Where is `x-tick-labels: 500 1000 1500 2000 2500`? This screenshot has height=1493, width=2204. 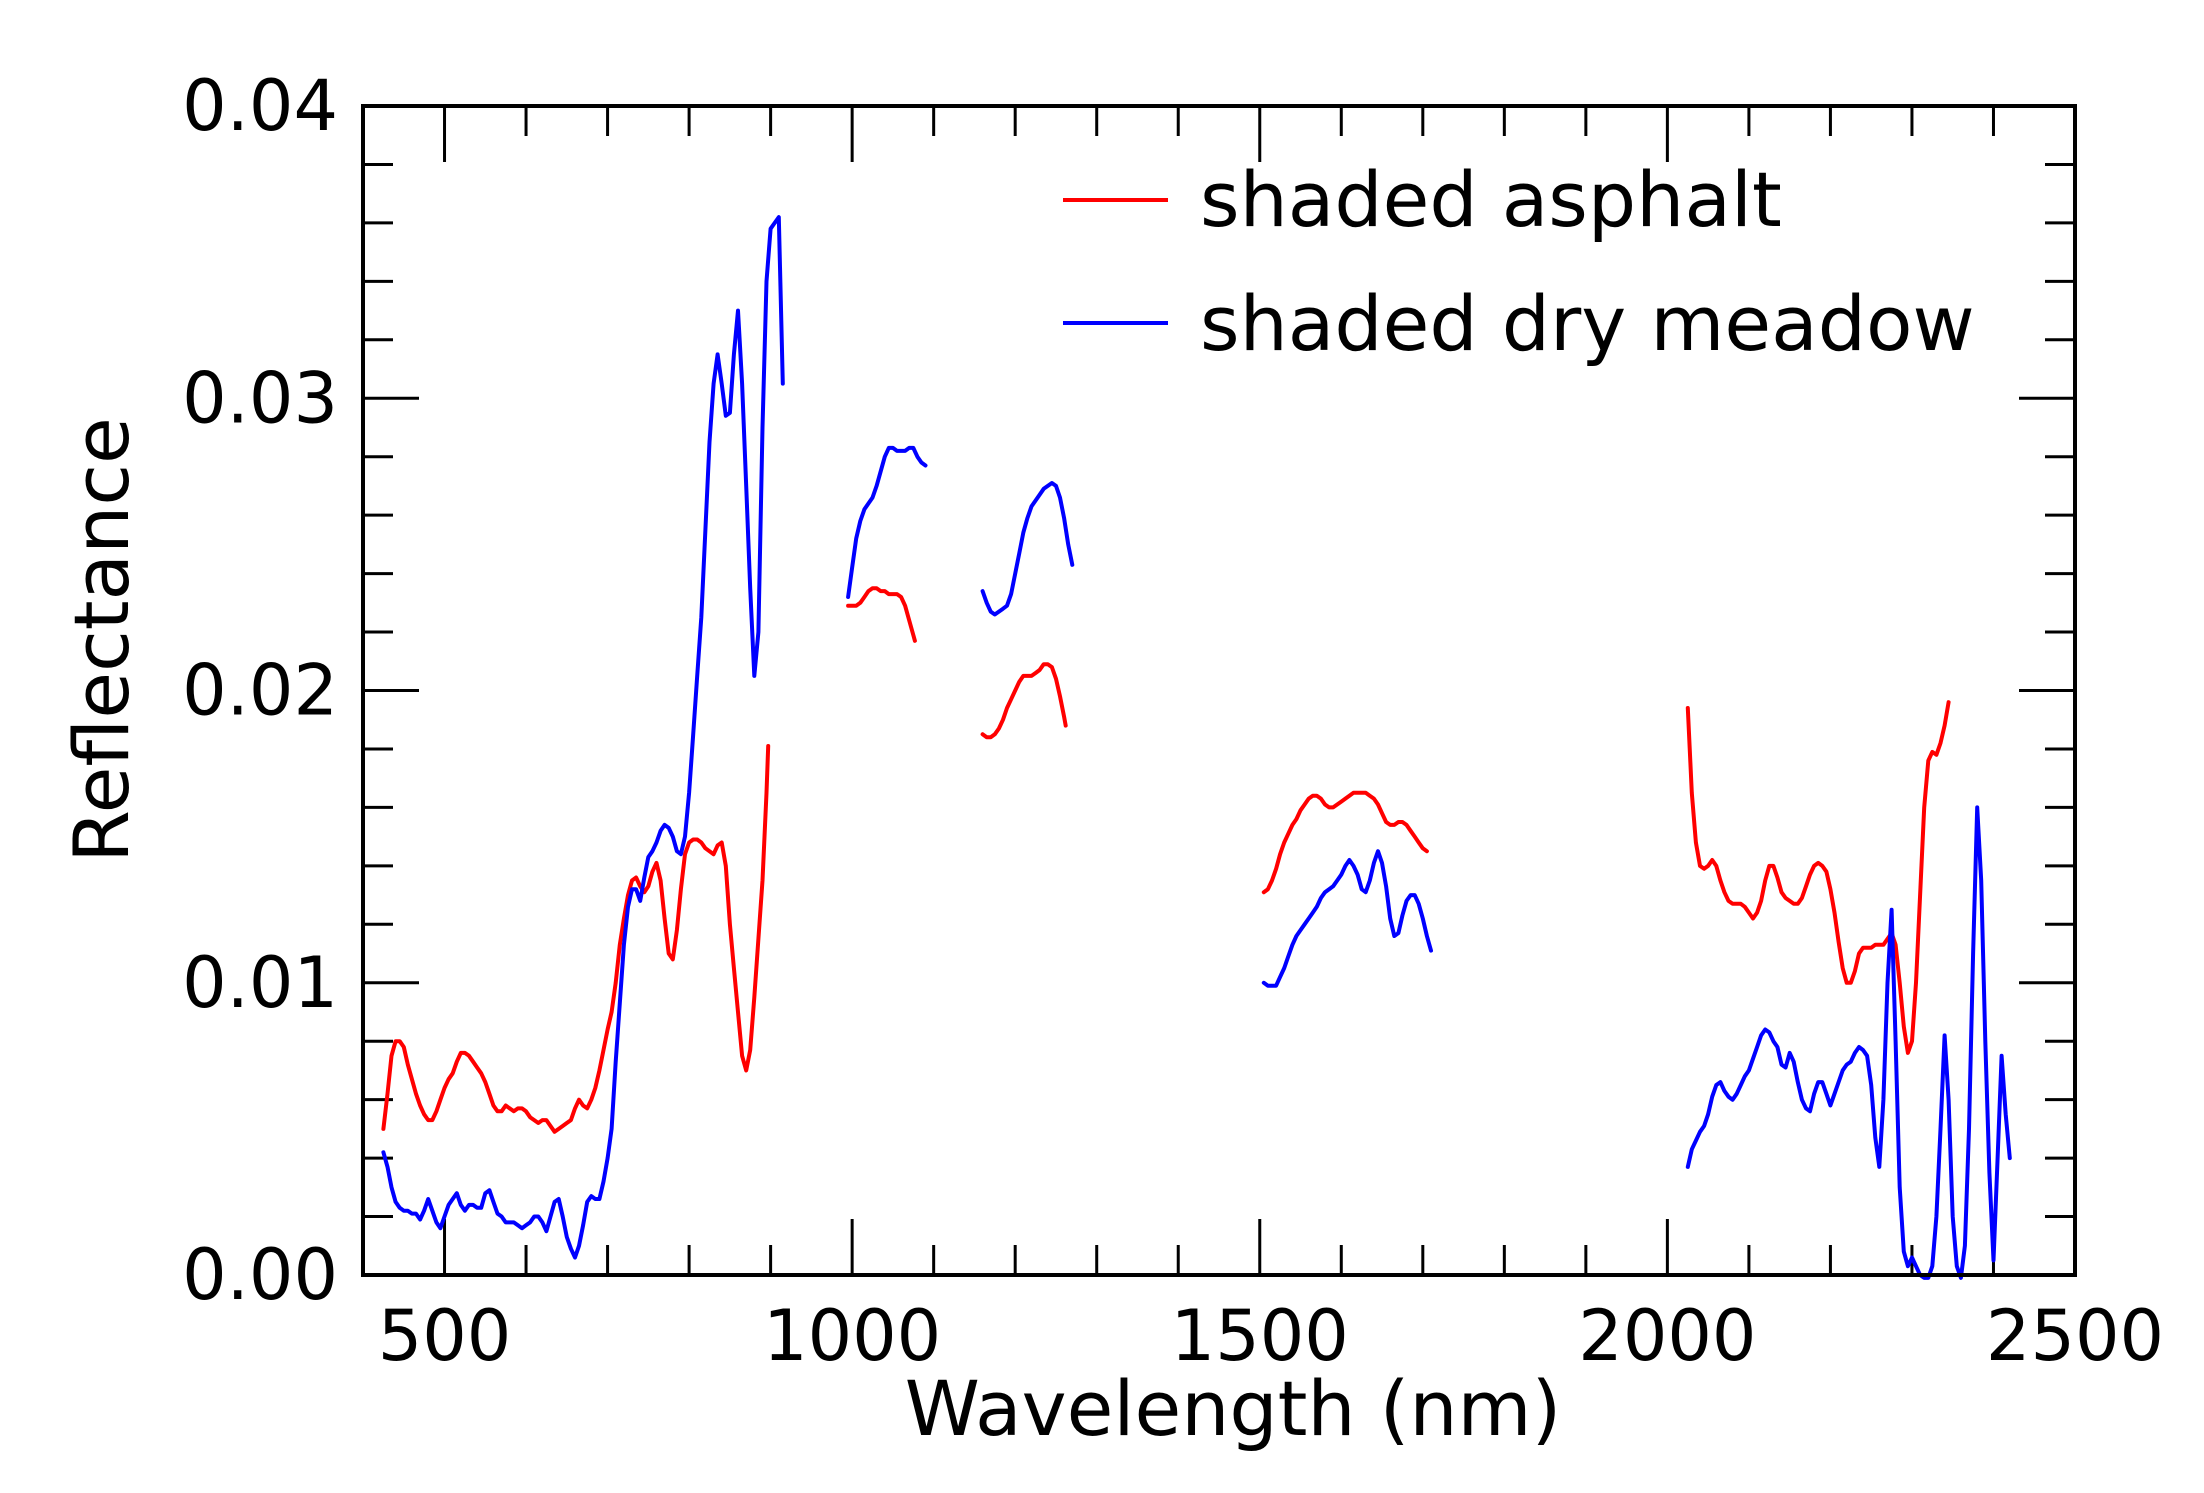
x-tick-labels: 500 1000 1500 2000 2500 is located at coordinates (1271, 1336).